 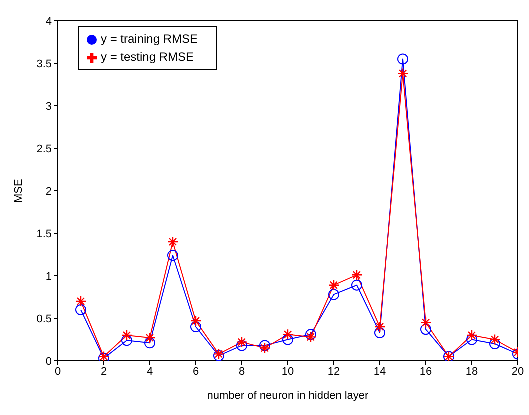 What do you see at coordinates (44, 319) in the screenshot?
I see `y-tick-label: 0.5` at bounding box center [44, 319].